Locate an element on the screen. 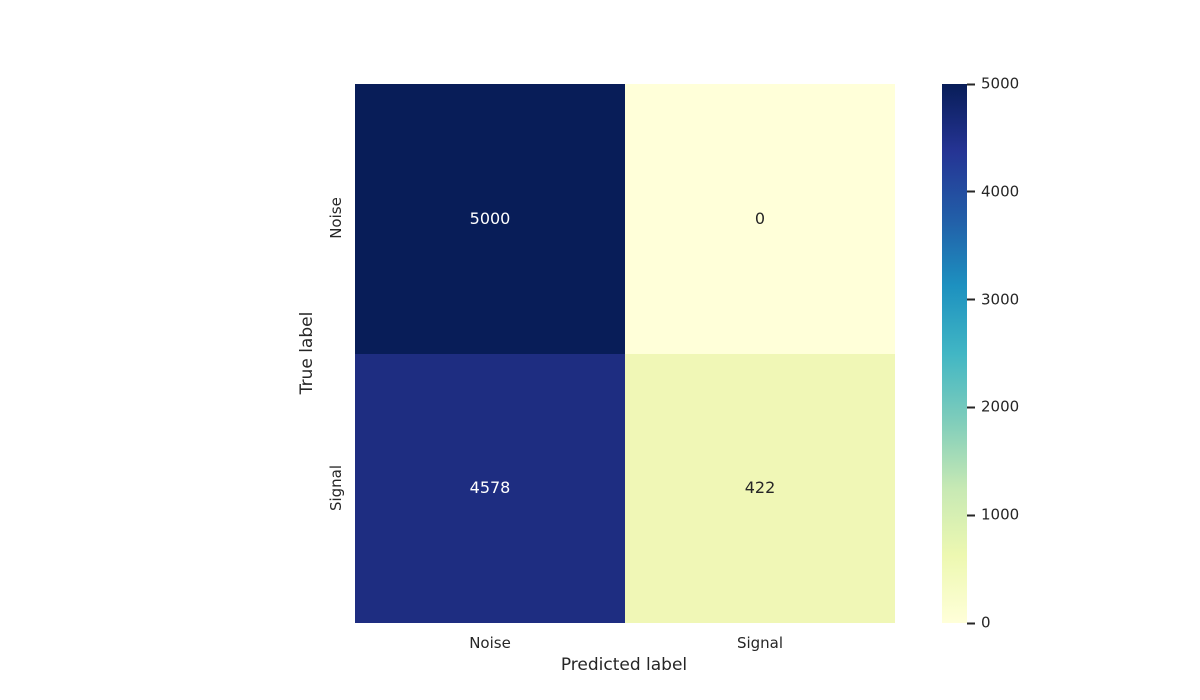  colorbar-tick: 1000 is located at coordinates (993, 514).